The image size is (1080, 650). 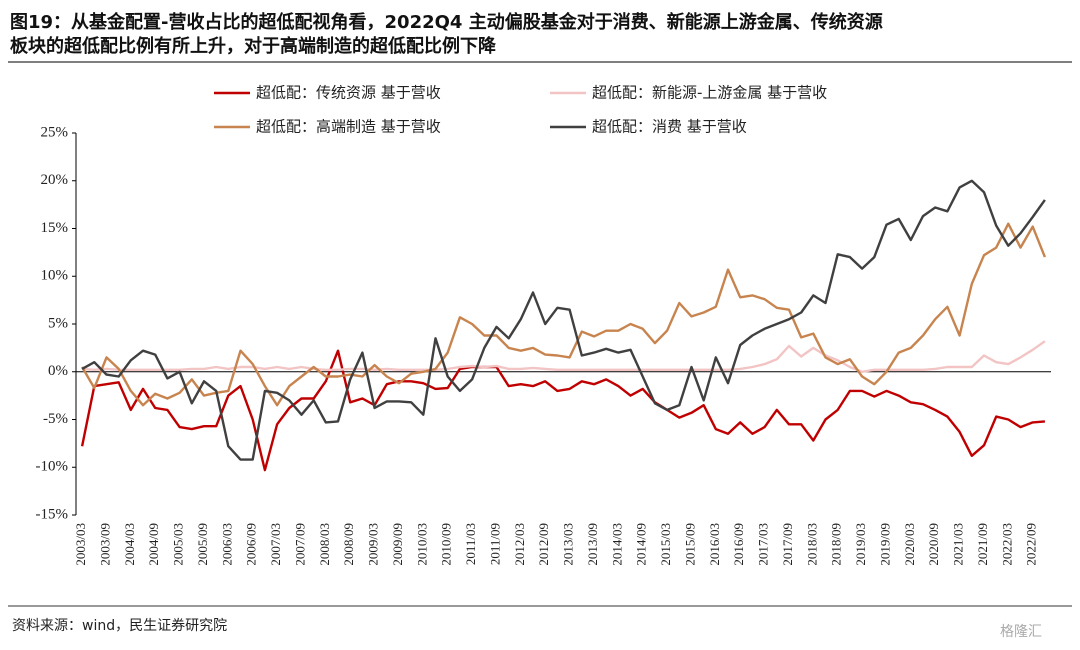 I want to click on x-tick-label: 2021/09, so click(x=982, y=544).